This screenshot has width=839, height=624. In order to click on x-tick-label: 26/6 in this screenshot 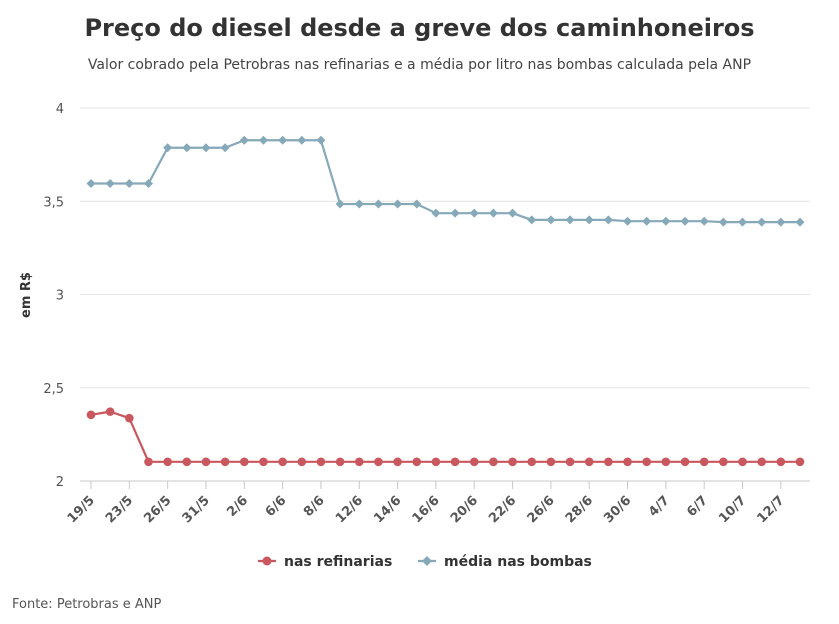, I will do `click(541, 509)`.